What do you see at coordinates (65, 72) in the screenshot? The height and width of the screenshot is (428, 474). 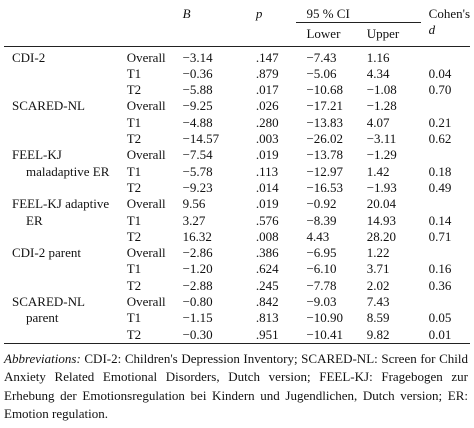 I see `group-label: CDI-2` at bounding box center [65, 72].